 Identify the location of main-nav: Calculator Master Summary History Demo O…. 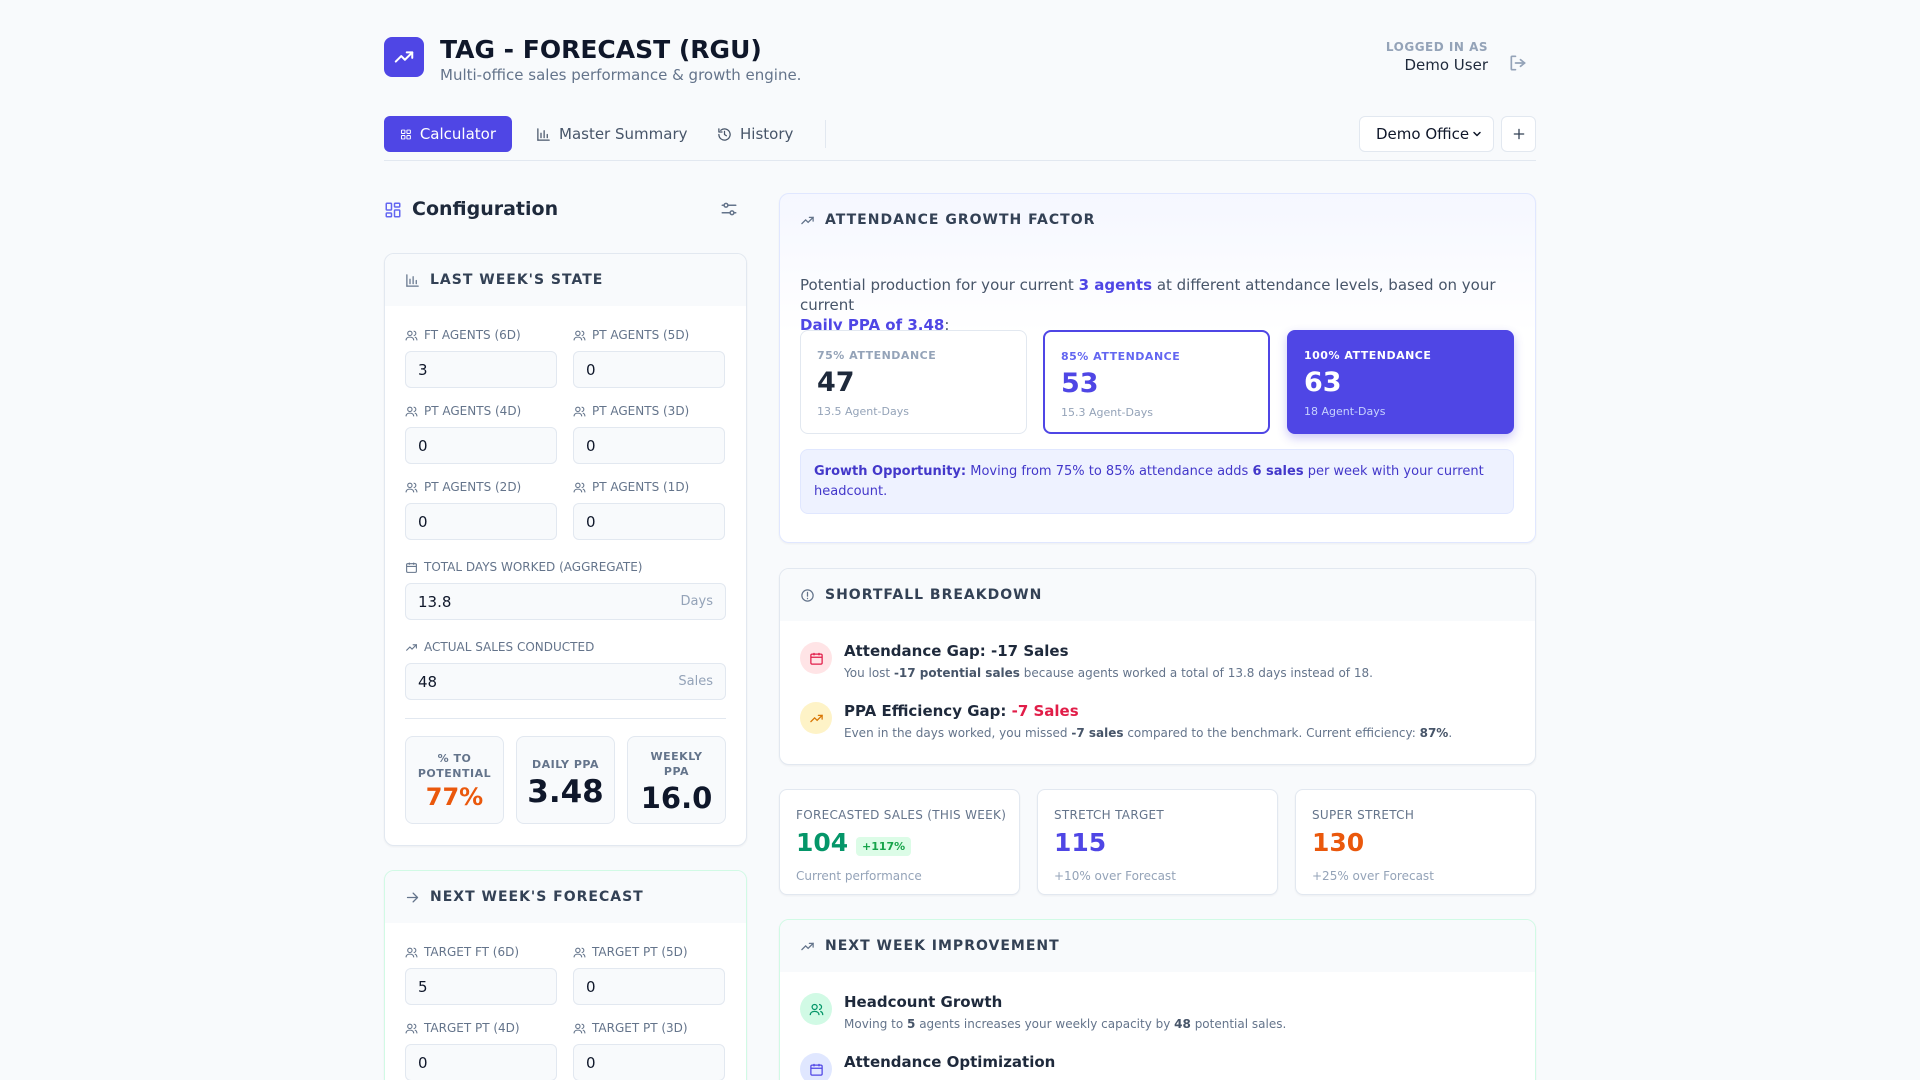
(960, 138).